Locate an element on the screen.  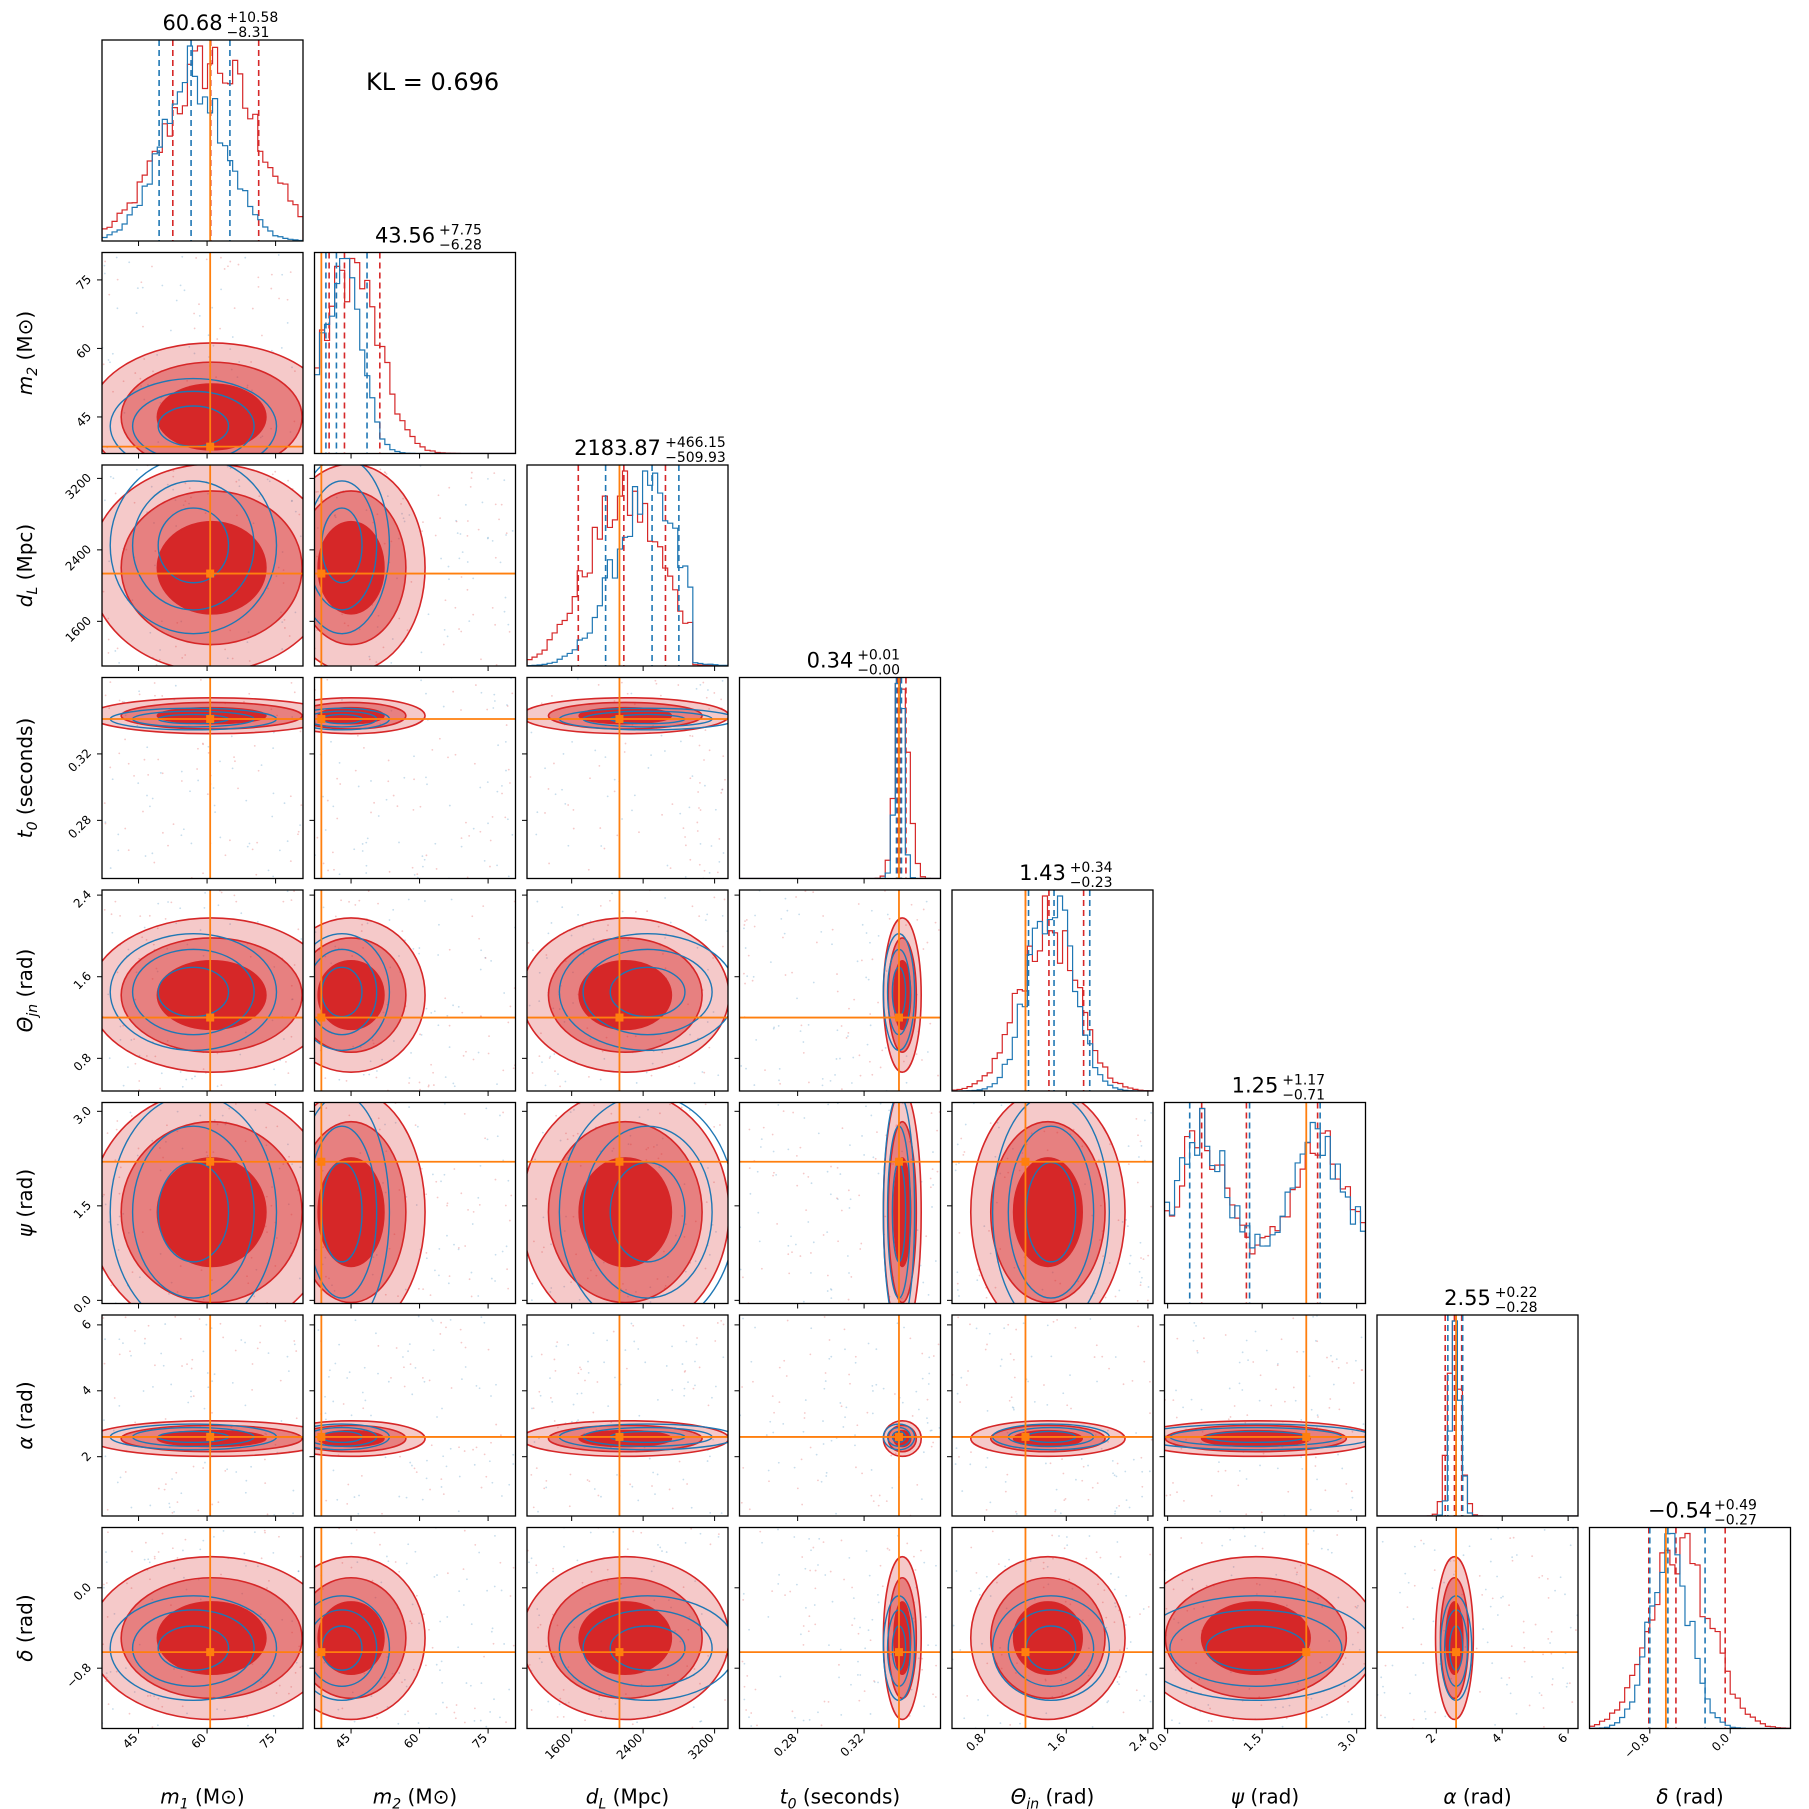
scatter-panel-m2-alpha is located at coordinates (415, 1415).